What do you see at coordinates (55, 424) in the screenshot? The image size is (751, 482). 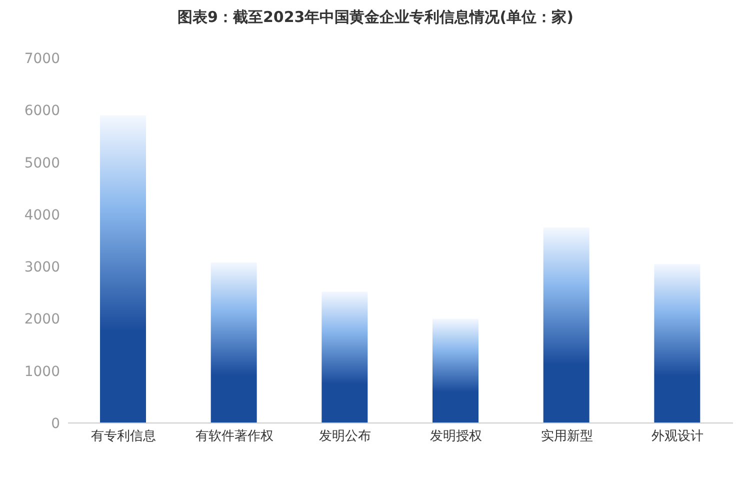 I see `y-tick-label: 0` at bounding box center [55, 424].